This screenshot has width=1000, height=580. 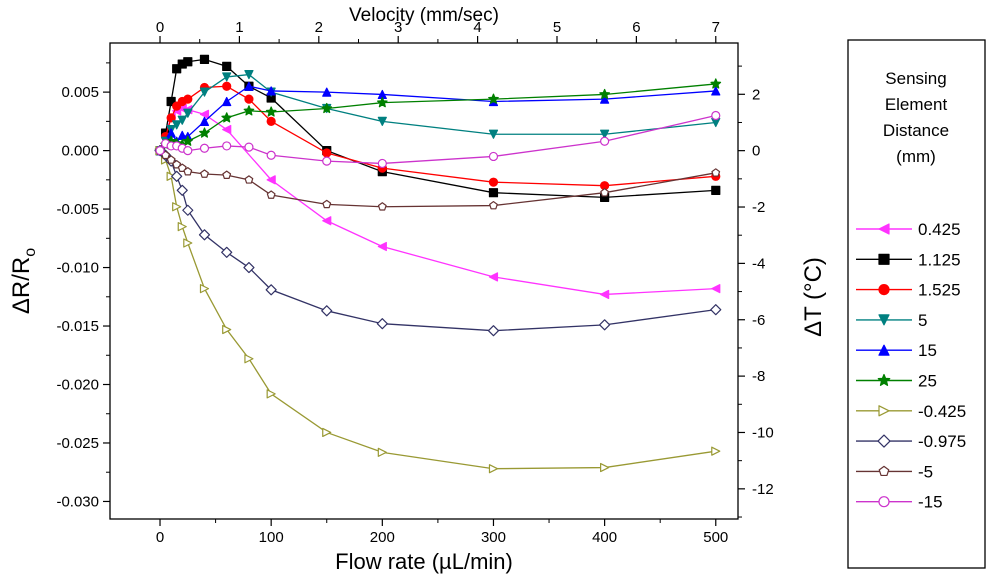 I want to click on y-left-tick-label: -0.010, so click(x=77, y=268).